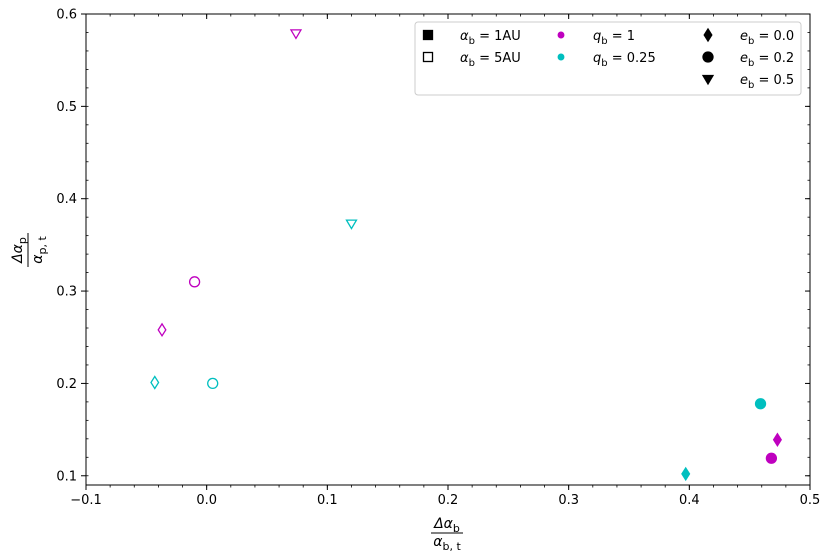 The height and width of the screenshot is (560, 831). I want to click on x-tick-label: 0.5, so click(810, 500).